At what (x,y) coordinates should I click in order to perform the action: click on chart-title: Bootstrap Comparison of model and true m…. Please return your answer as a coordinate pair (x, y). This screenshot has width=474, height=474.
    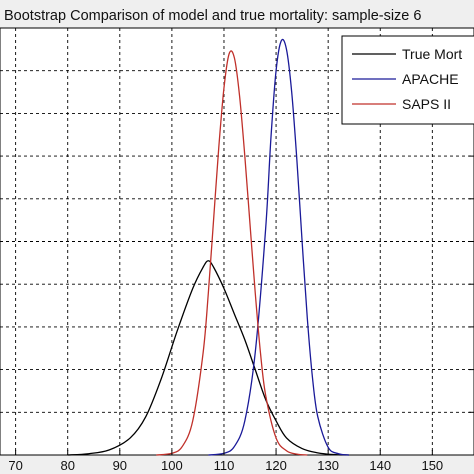
    Looking at the image, I should click on (212, 16).